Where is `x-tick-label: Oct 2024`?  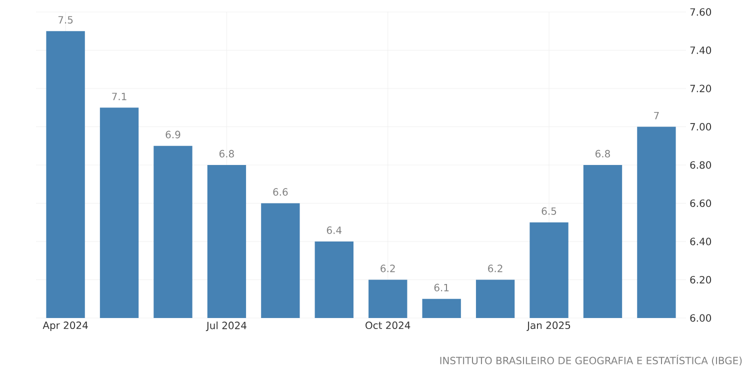 x-tick-label: Oct 2024 is located at coordinates (388, 326).